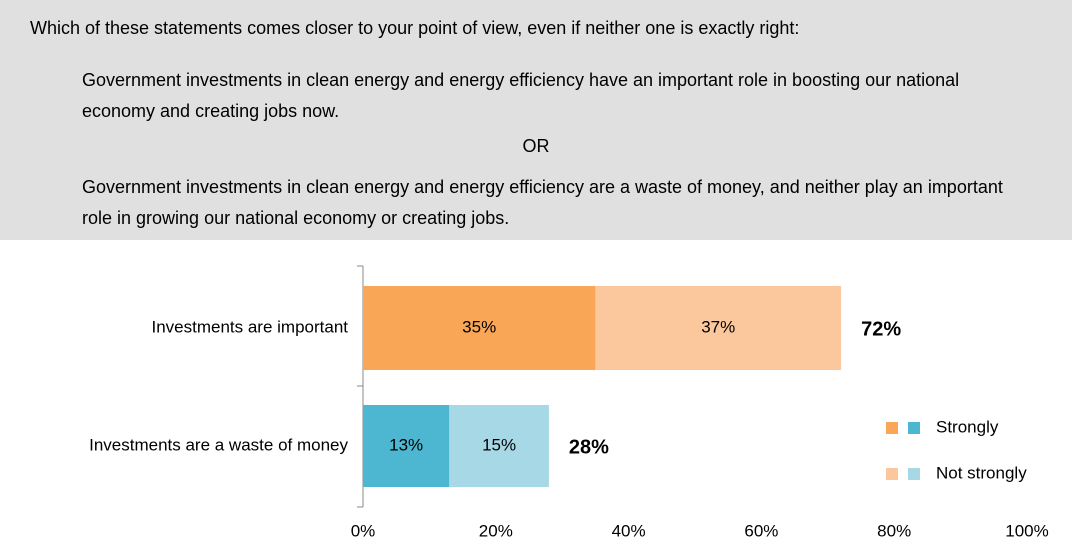 The width and height of the screenshot is (1084, 544). I want to click on x-tick-label: 60%, so click(761, 530).